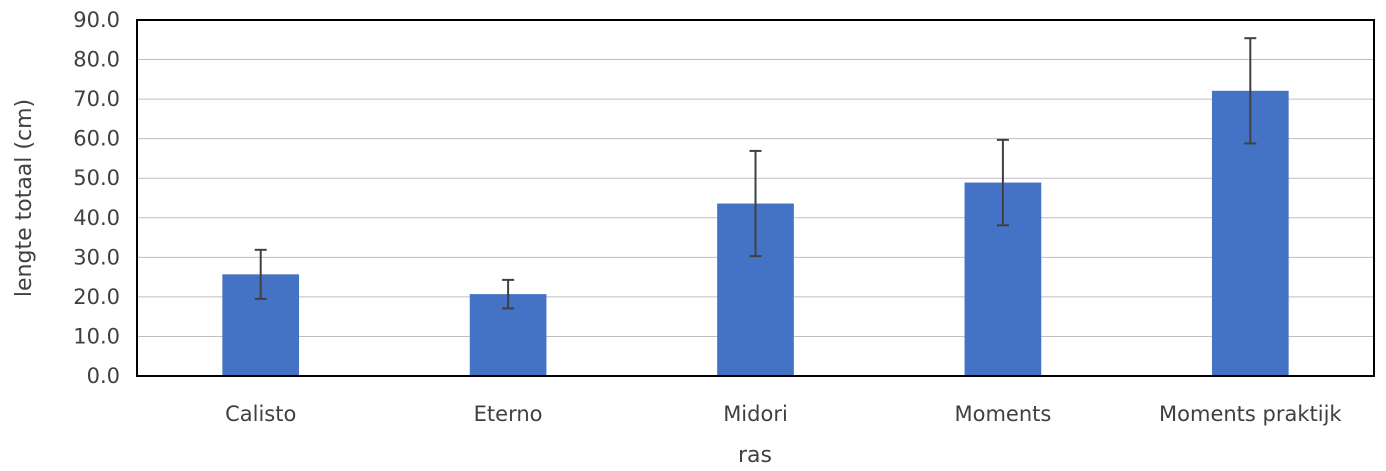 This screenshot has height=471, width=1386. I want to click on x-tick-label: Moments praktijk, so click(1250, 414).